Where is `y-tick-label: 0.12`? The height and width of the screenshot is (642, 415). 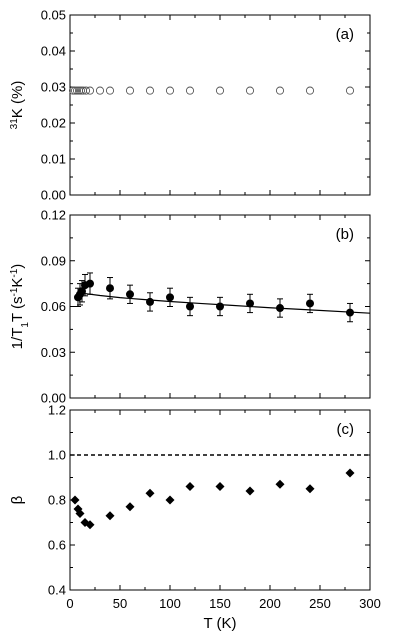
y-tick-label: 0.12 is located at coordinates (53, 215).